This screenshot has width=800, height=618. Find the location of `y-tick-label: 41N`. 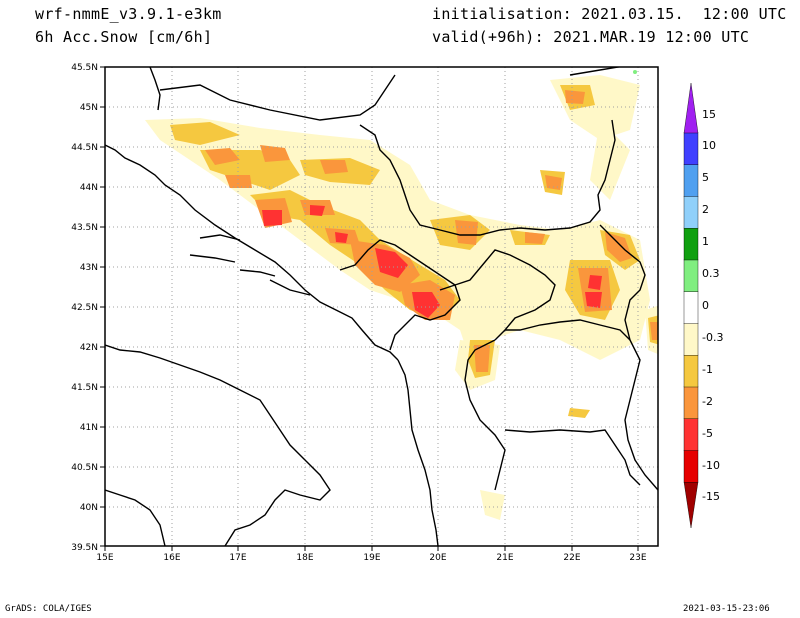

y-tick-label: 41N is located at coordinates (89, 428).